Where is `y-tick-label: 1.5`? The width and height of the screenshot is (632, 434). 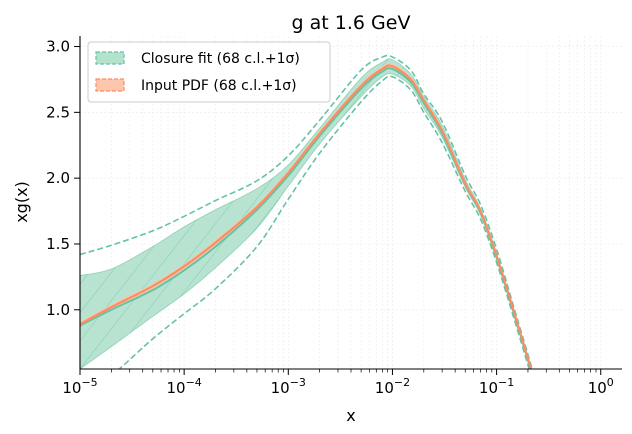
y-tick-label: 1.5 is located at coordinates (58, 244).